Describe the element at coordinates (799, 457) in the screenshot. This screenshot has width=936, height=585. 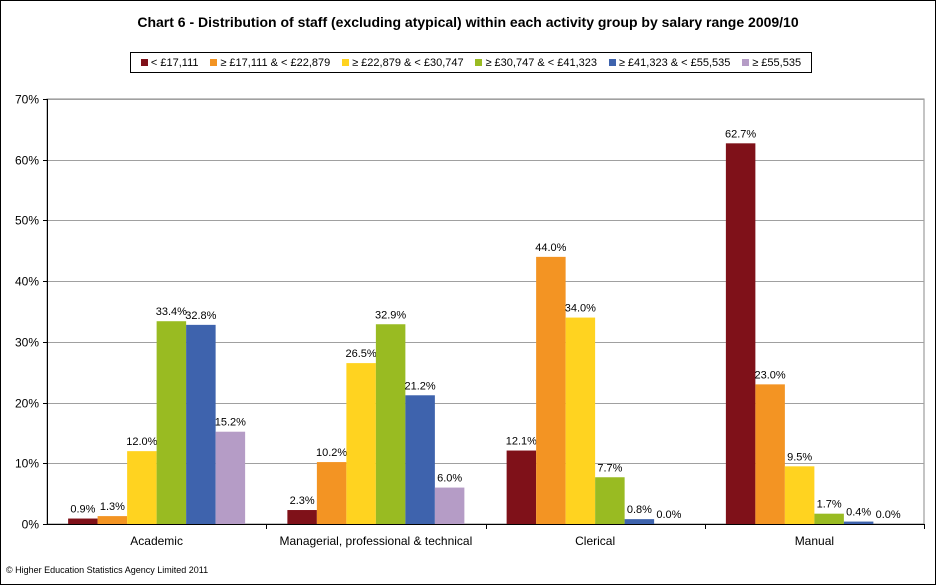
I see `data-label: 9.5%` at that location.